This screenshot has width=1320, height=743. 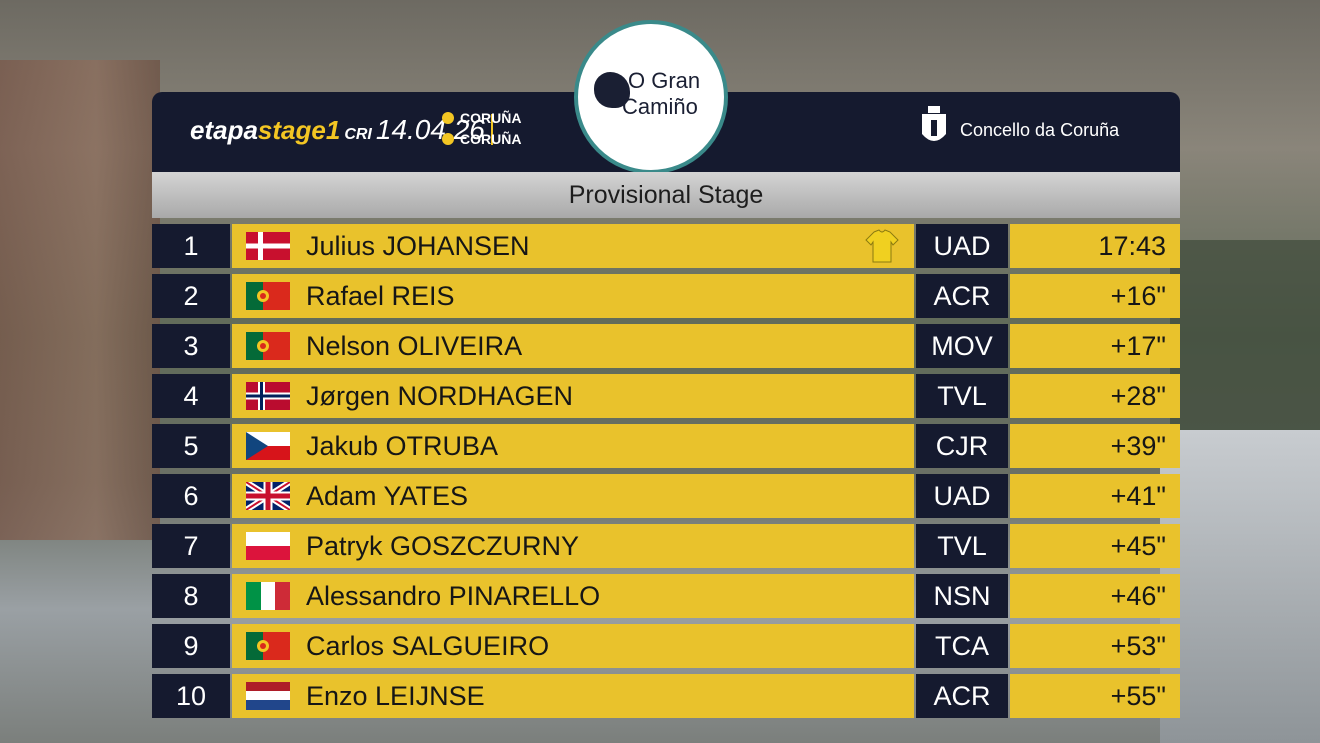 I want to click on time-text: +39", so click(x=1138, y=446).